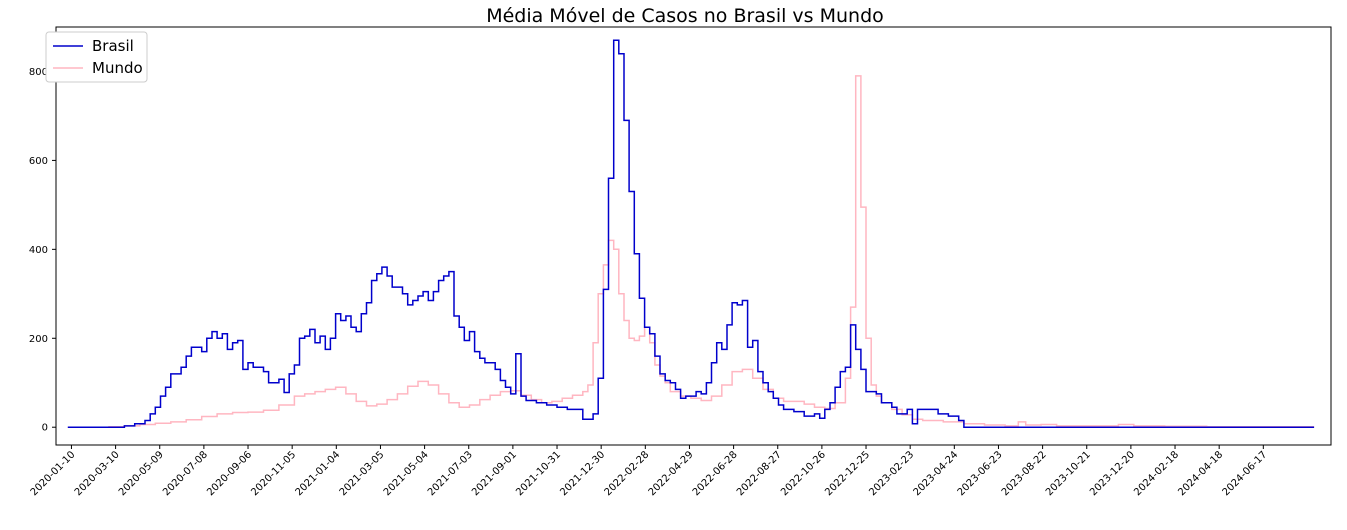 This screenshot has height=530, width=1347. What do you see at coordinates (1024, 473) in the screenshot?
I see `x-tick-label: 2023-08-22` at bounding box center [1024, 473].